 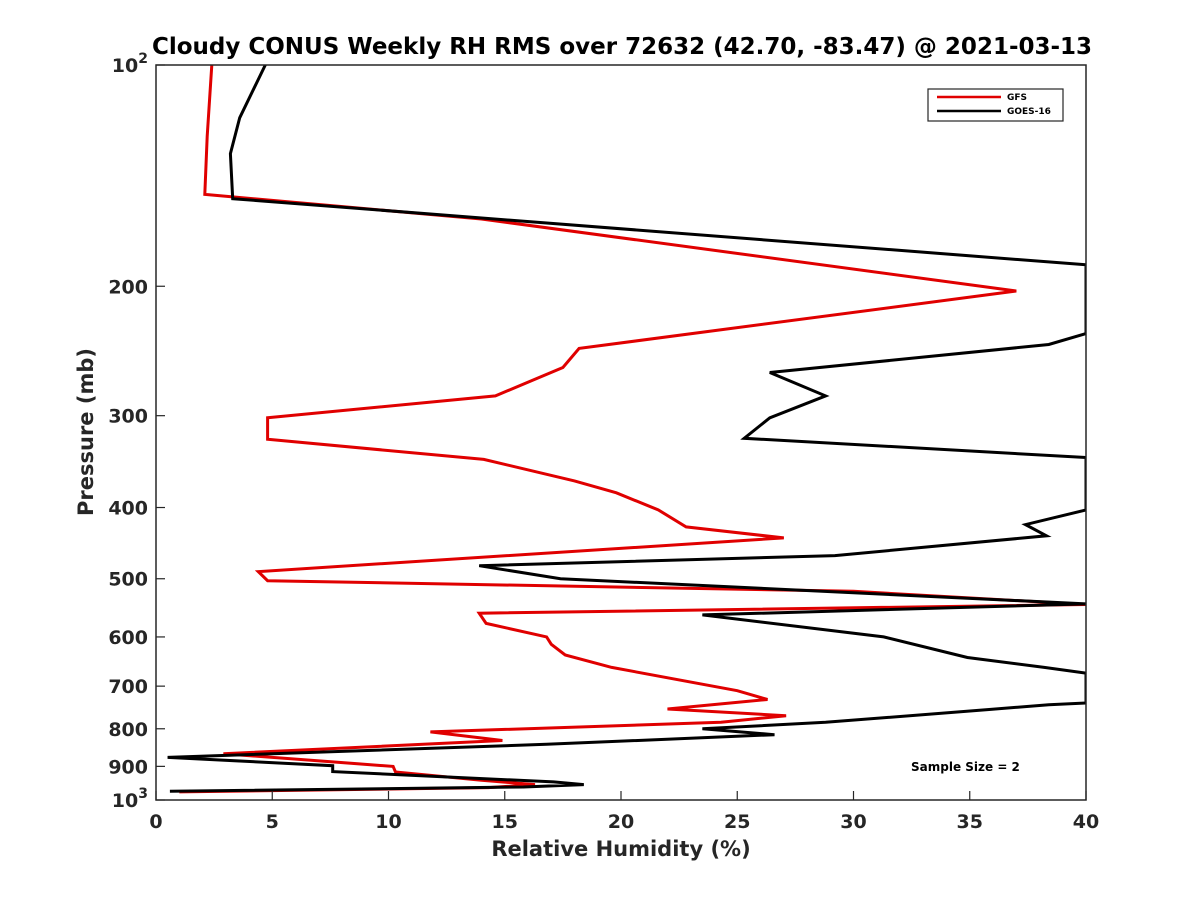 I want to click on x-tick-label: 10, so click(x=388, y=822).